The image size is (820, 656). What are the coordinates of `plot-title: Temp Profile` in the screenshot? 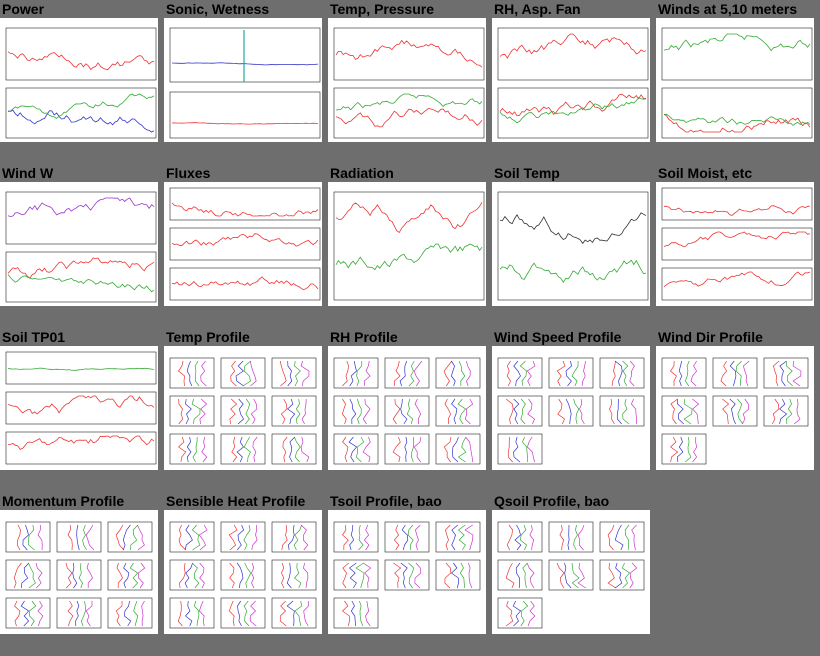 It's located at (208, 337).